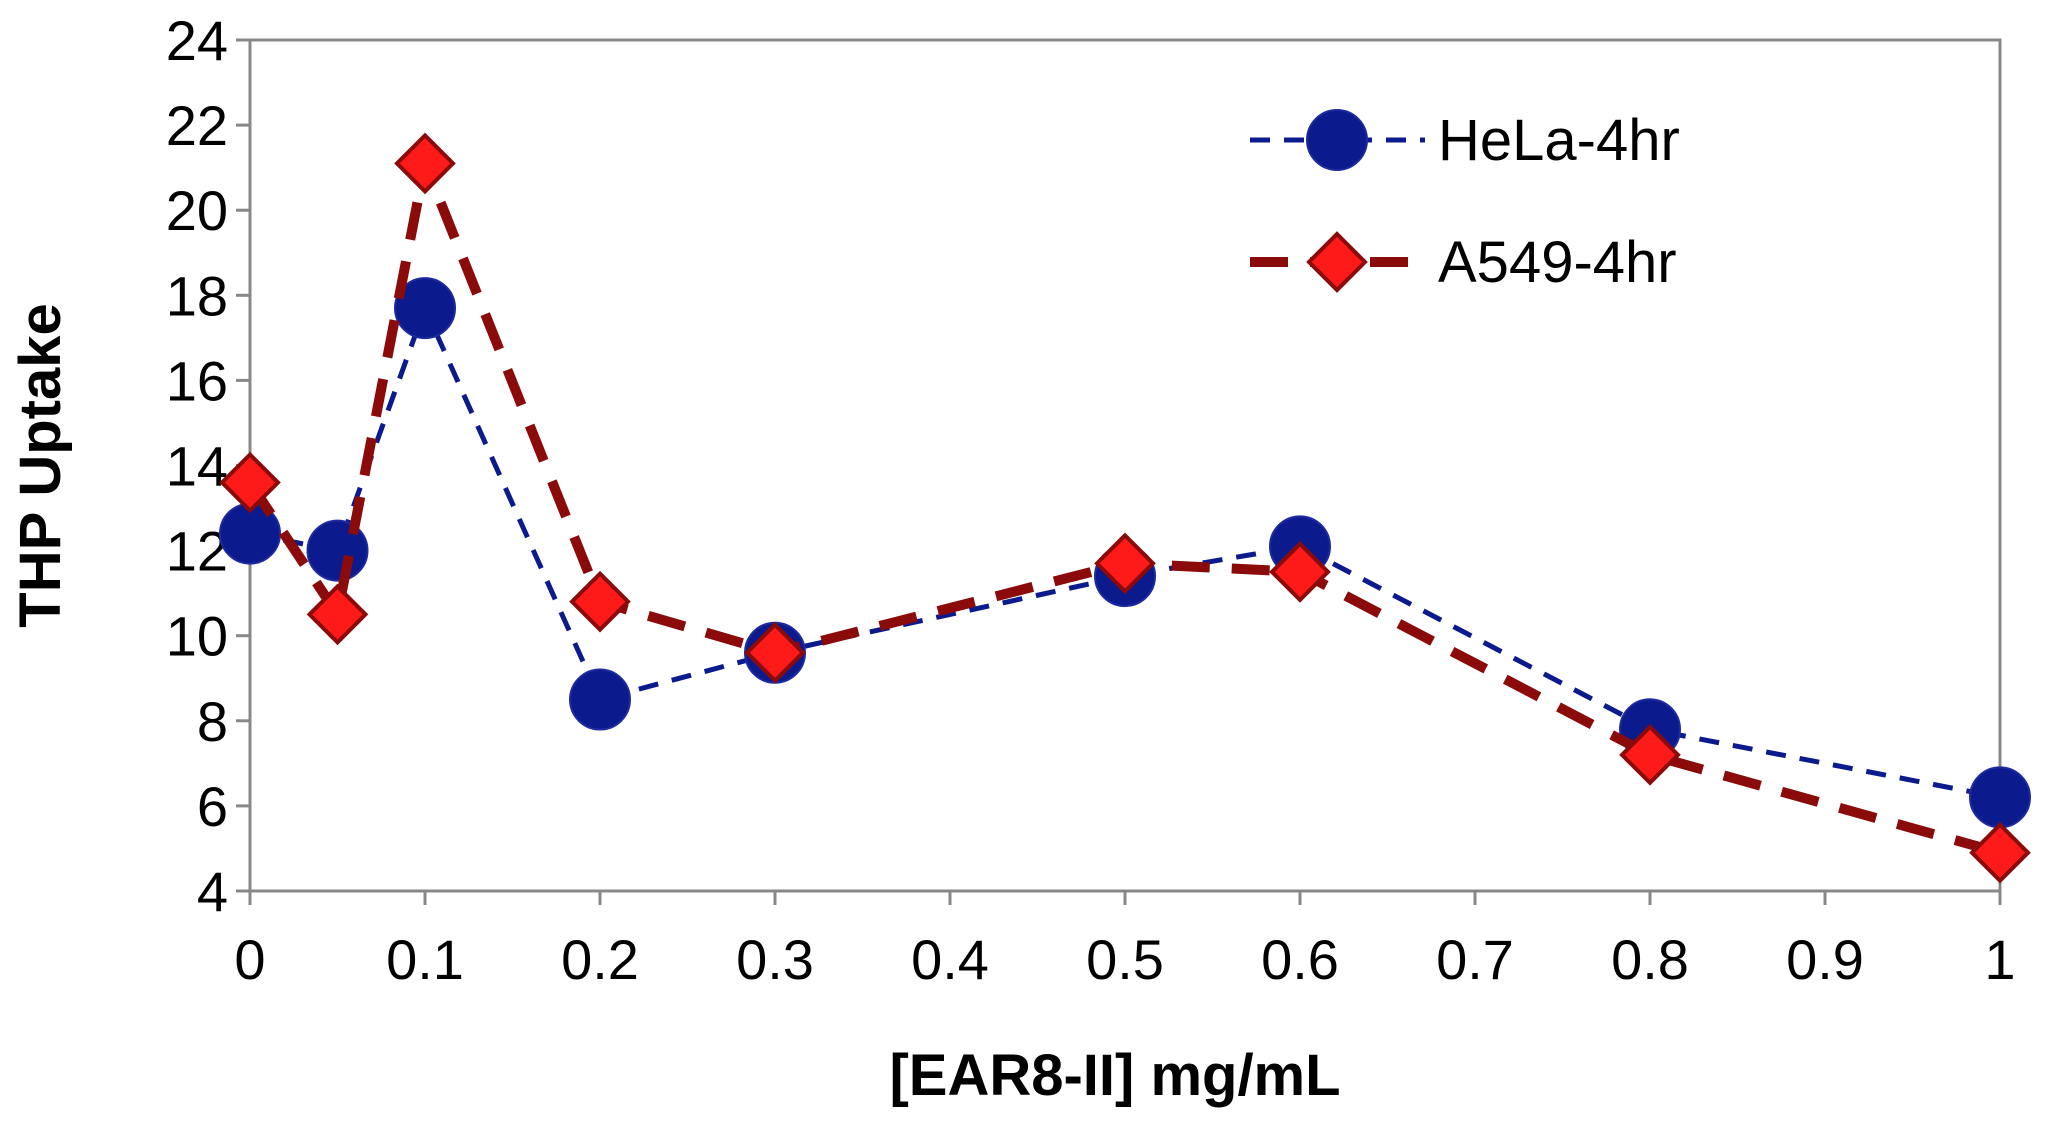 Image resolution: width=2051 pixels, height=1127 pixels. I want to click on legend-item-a549: A549-4hr, so click(1463, 262).